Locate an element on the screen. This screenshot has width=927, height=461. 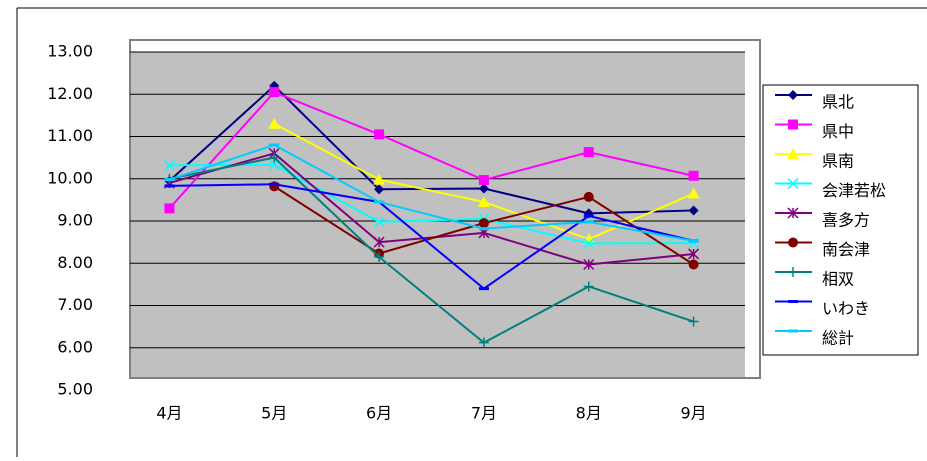
legend-label: 相双 is located at coordinates (838, 279).